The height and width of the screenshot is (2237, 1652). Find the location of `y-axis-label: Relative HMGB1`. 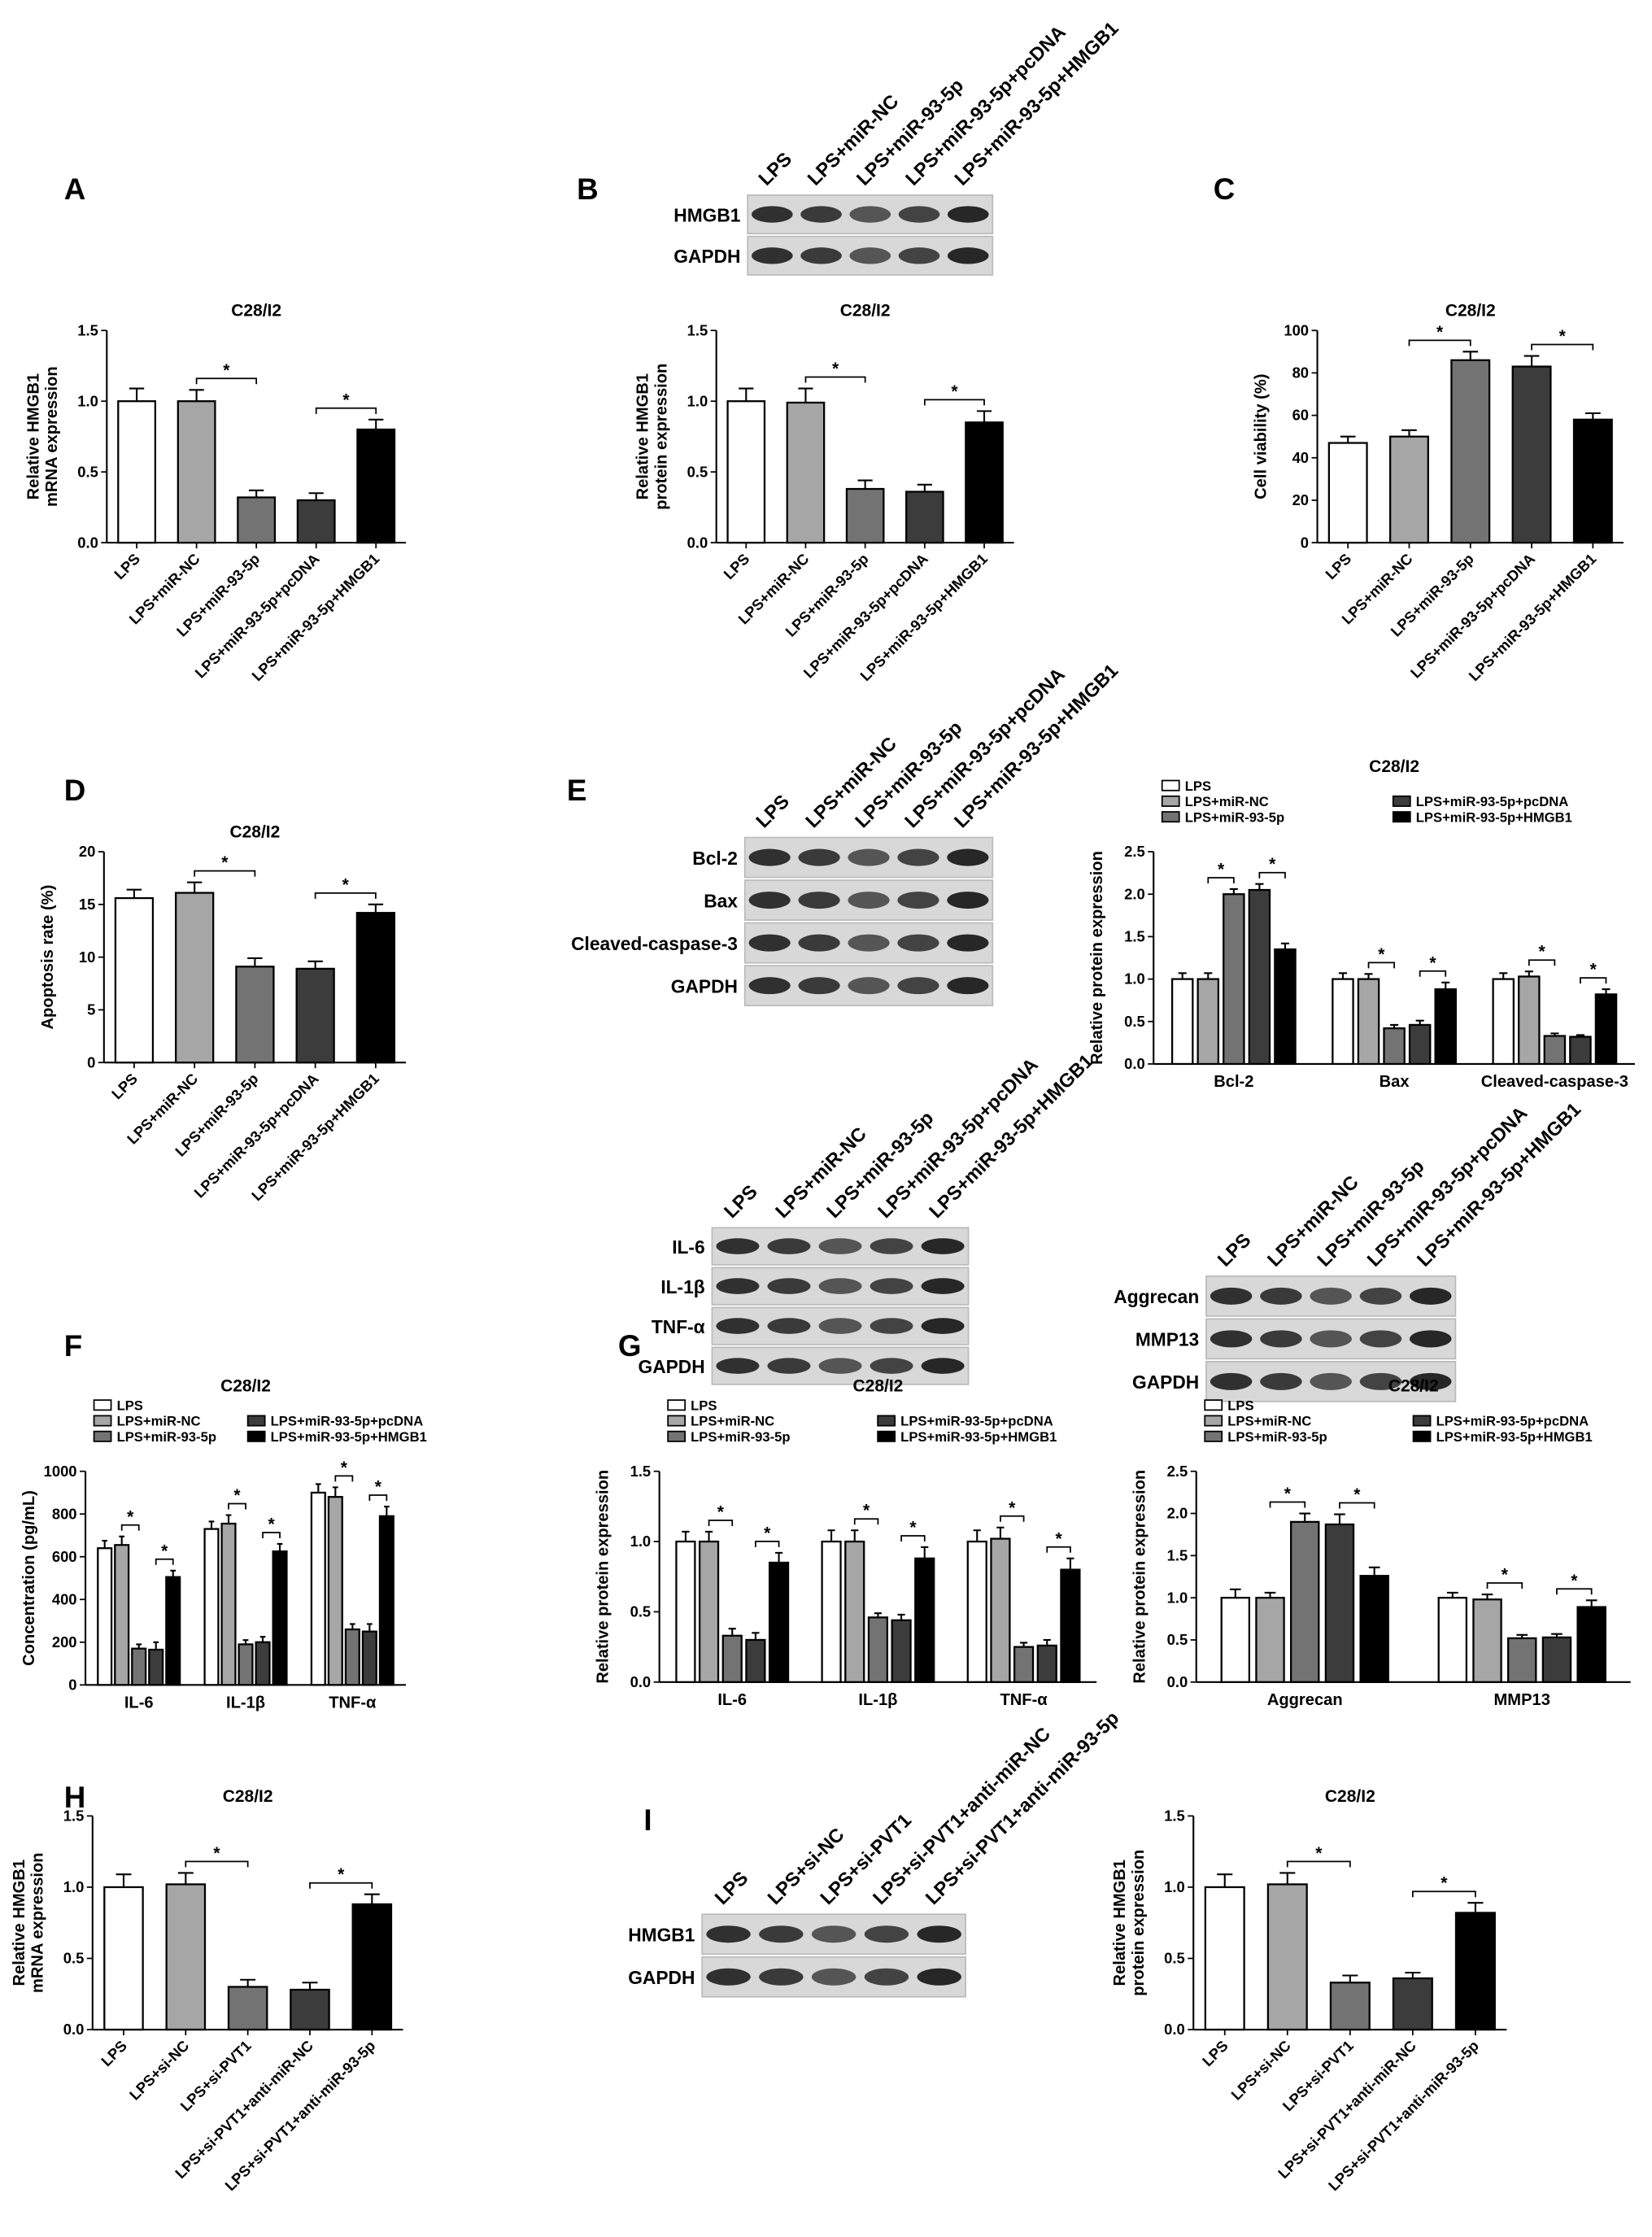

y-axis-label: Relative HMGB1 is located at coordinates (643, 436).